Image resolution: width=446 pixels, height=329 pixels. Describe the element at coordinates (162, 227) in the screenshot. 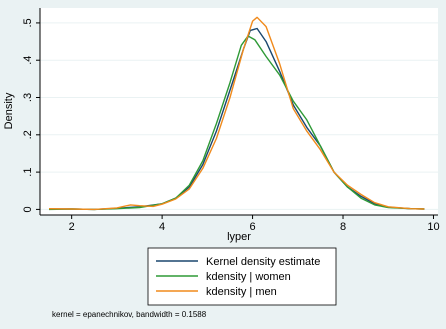

I see `x-tick-label-1: 4` at that location.